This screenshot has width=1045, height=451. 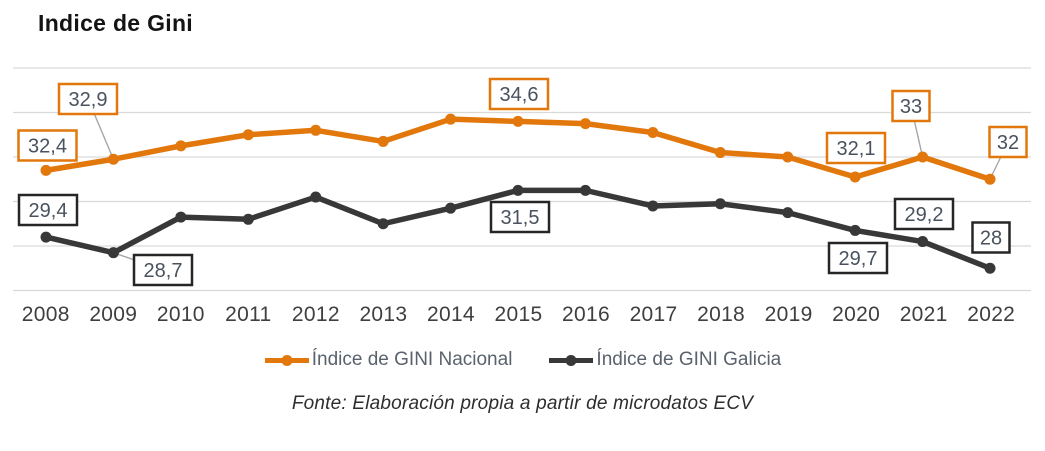 I want to click on x-axis-label-2012: 2012, so click(x=315, y=314).